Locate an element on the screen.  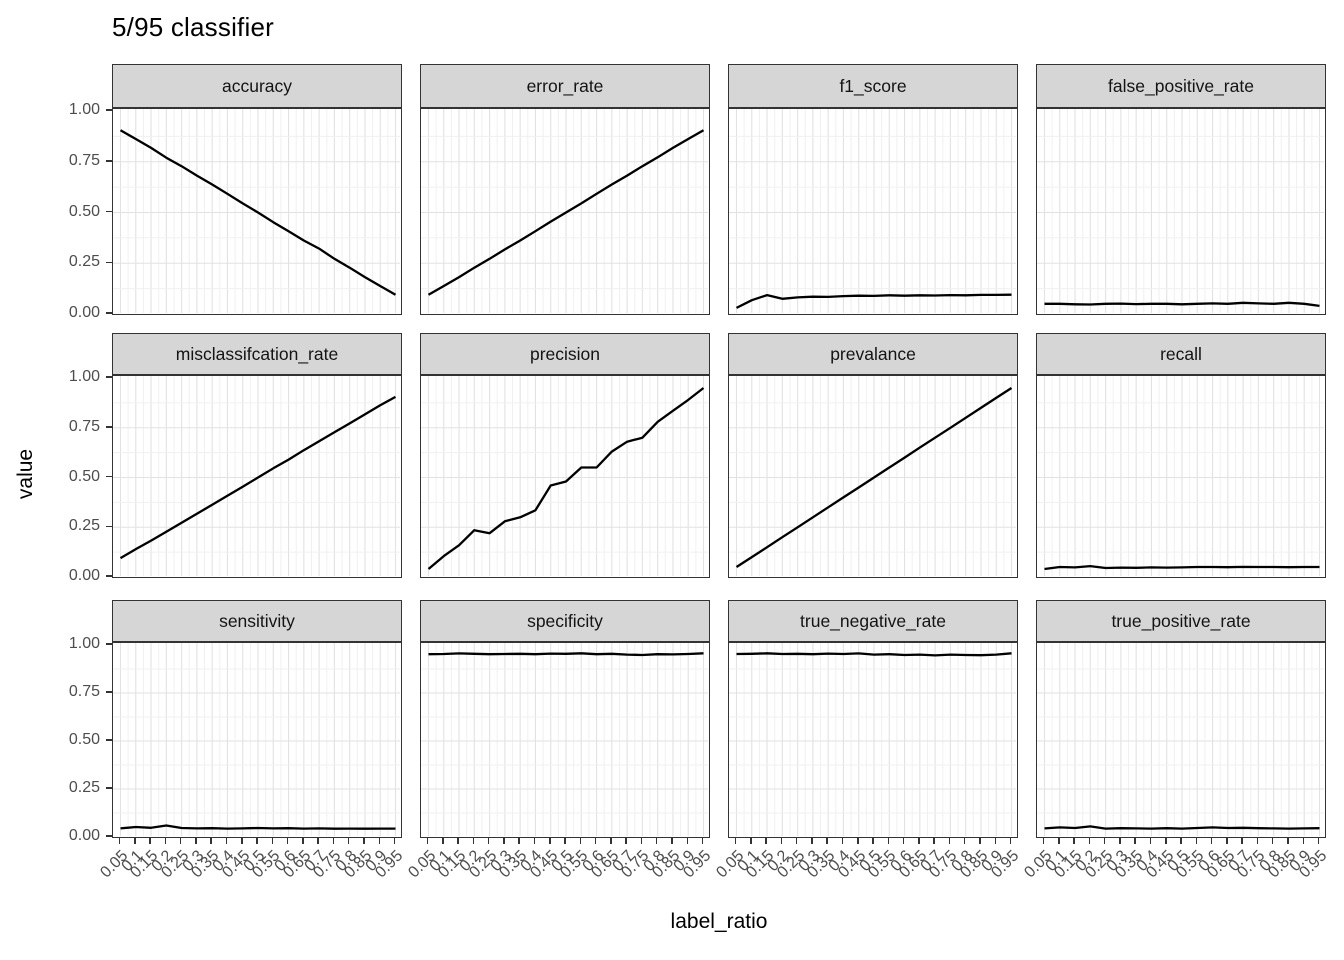
facet-strip-recall: recall is located at coordinates (1181, 354).